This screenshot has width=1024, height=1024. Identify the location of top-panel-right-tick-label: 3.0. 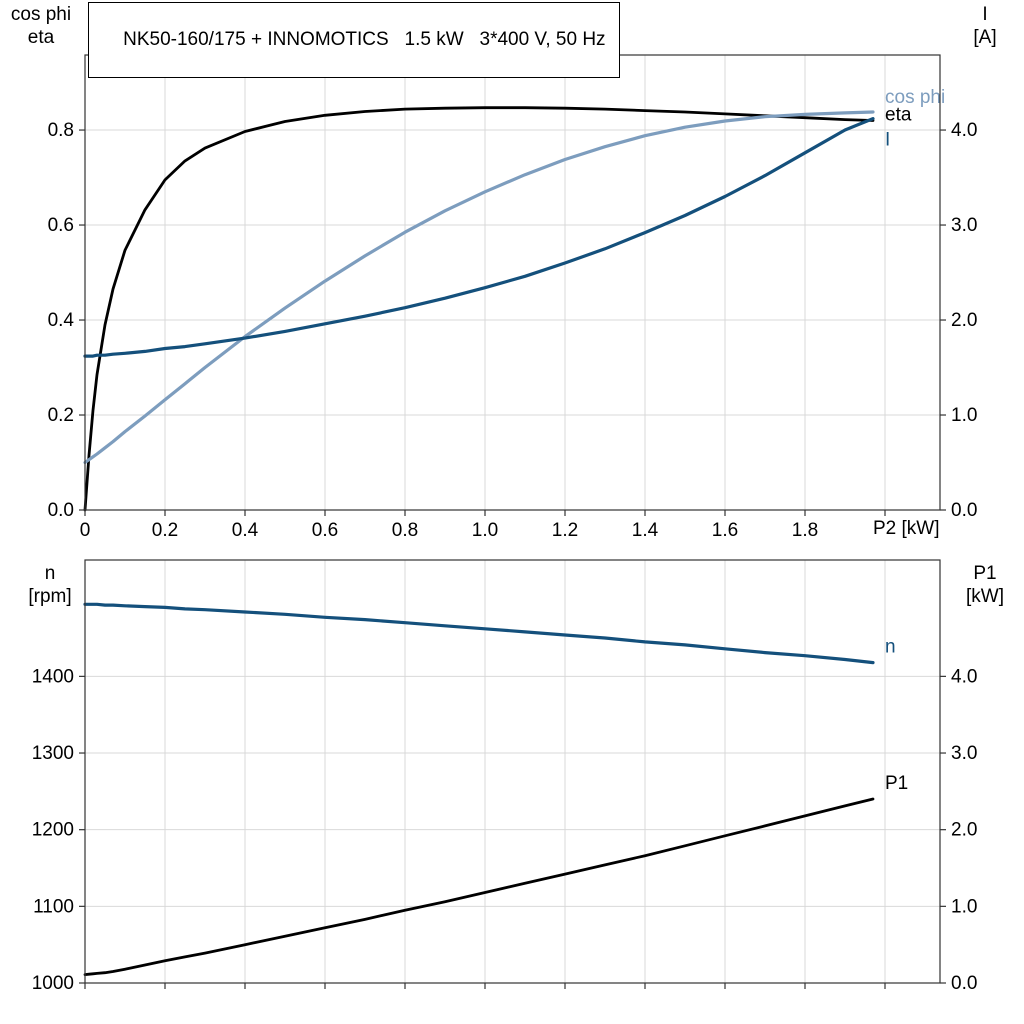
(964, 225).